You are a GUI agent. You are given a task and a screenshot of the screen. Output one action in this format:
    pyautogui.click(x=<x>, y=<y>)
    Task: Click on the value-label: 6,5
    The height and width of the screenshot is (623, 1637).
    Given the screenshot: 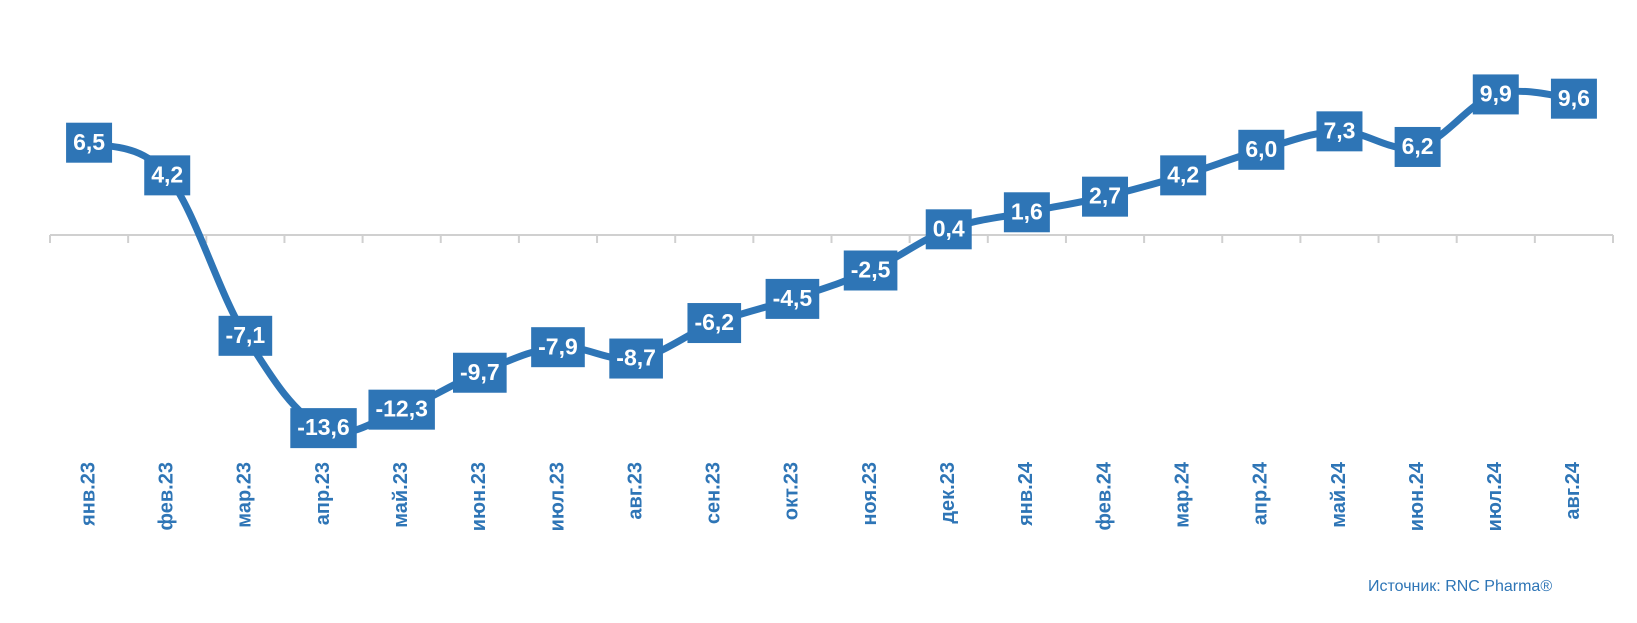 What is the action you would take?
    pyautogui.click(x=89, y=142)
    